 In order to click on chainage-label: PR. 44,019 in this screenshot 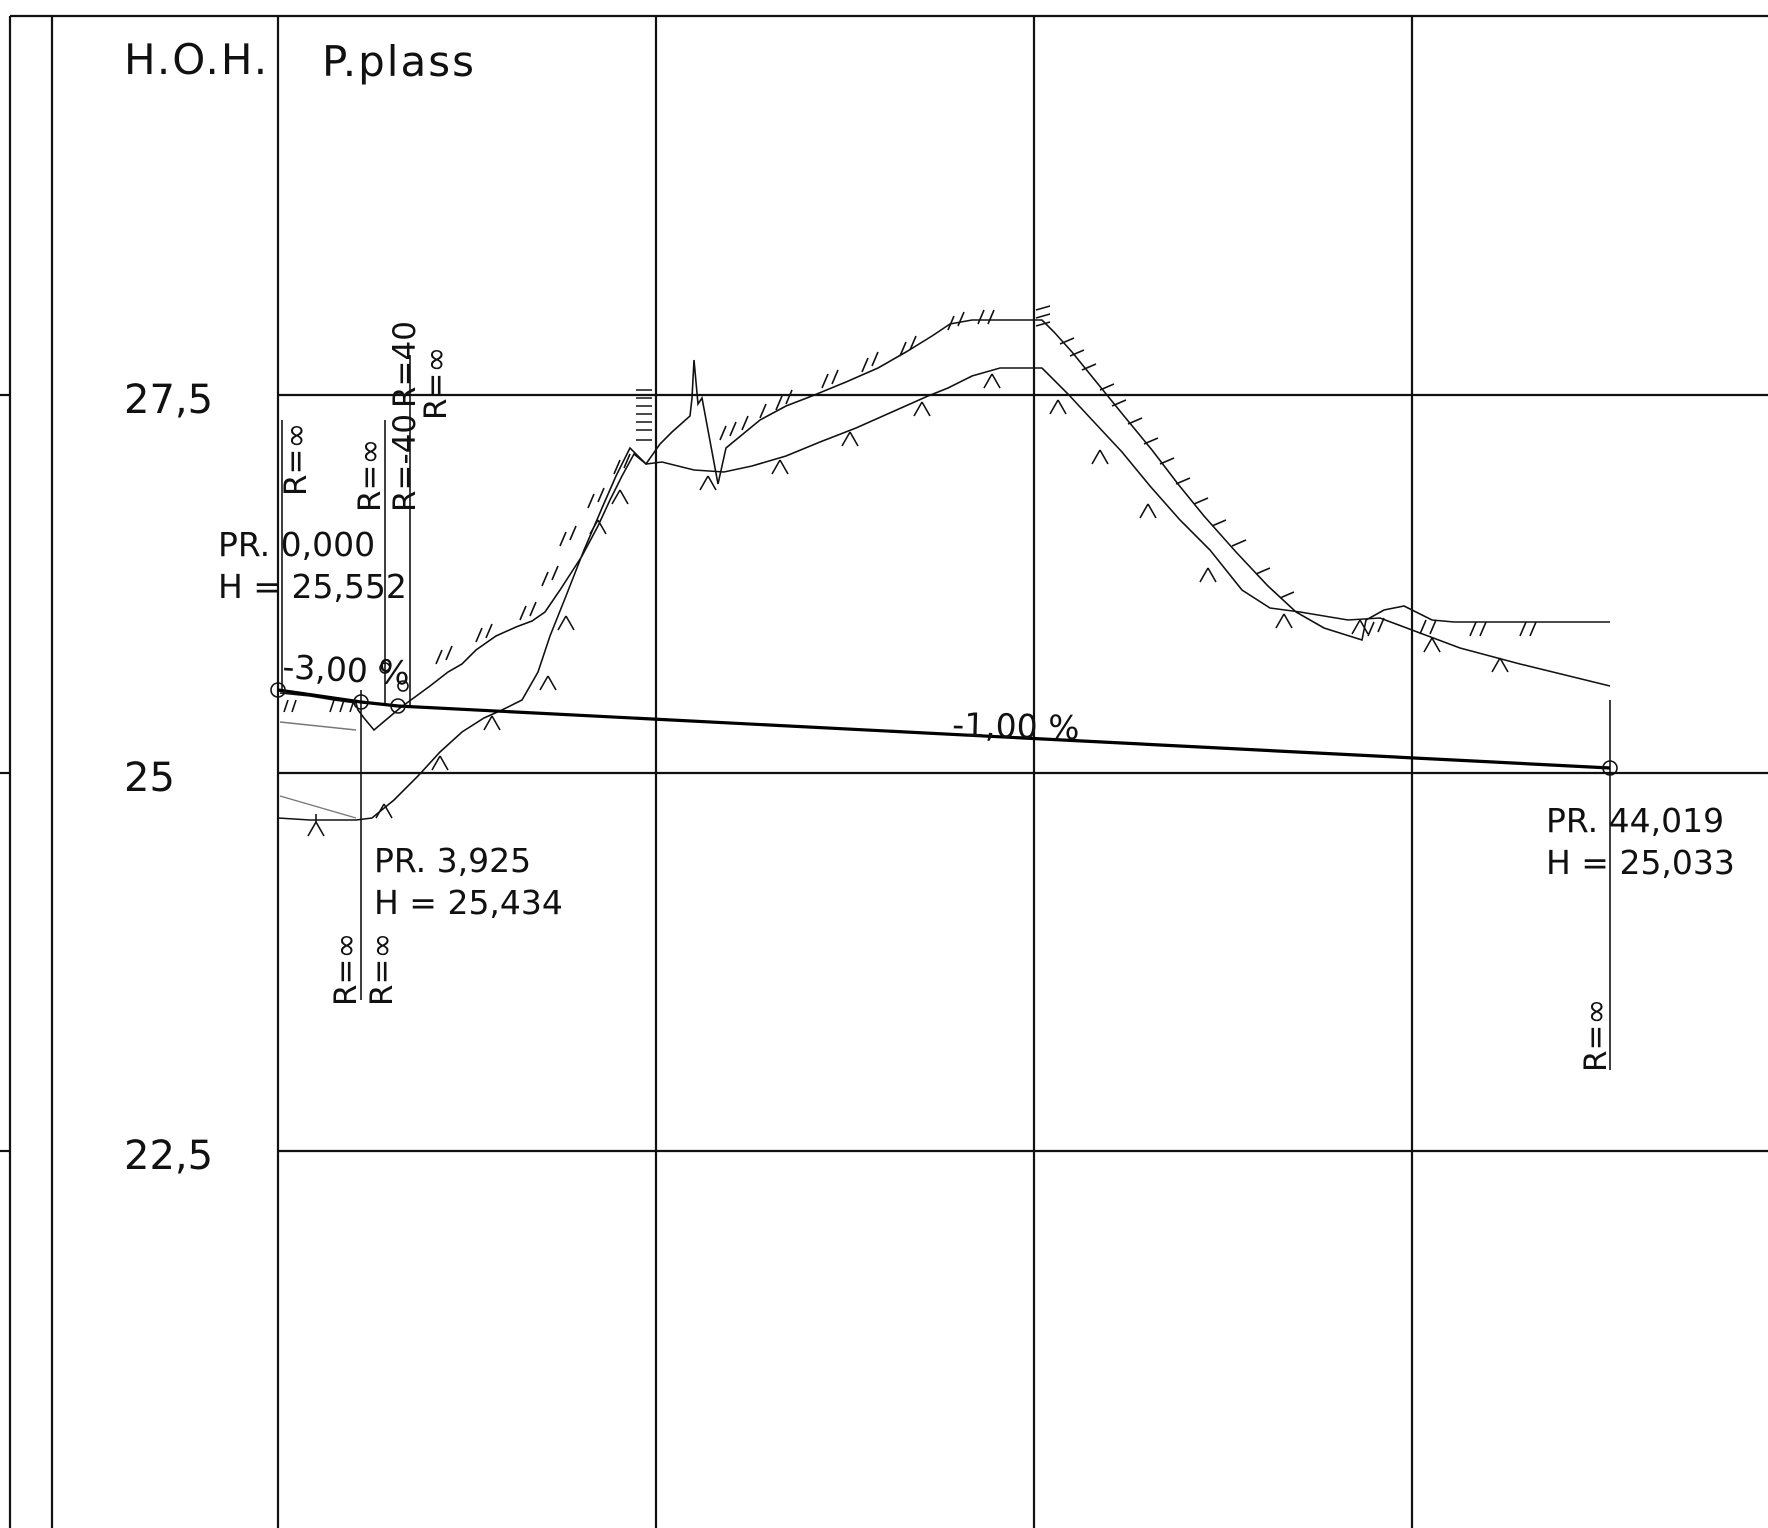, I will do `click(1635, 820)`.